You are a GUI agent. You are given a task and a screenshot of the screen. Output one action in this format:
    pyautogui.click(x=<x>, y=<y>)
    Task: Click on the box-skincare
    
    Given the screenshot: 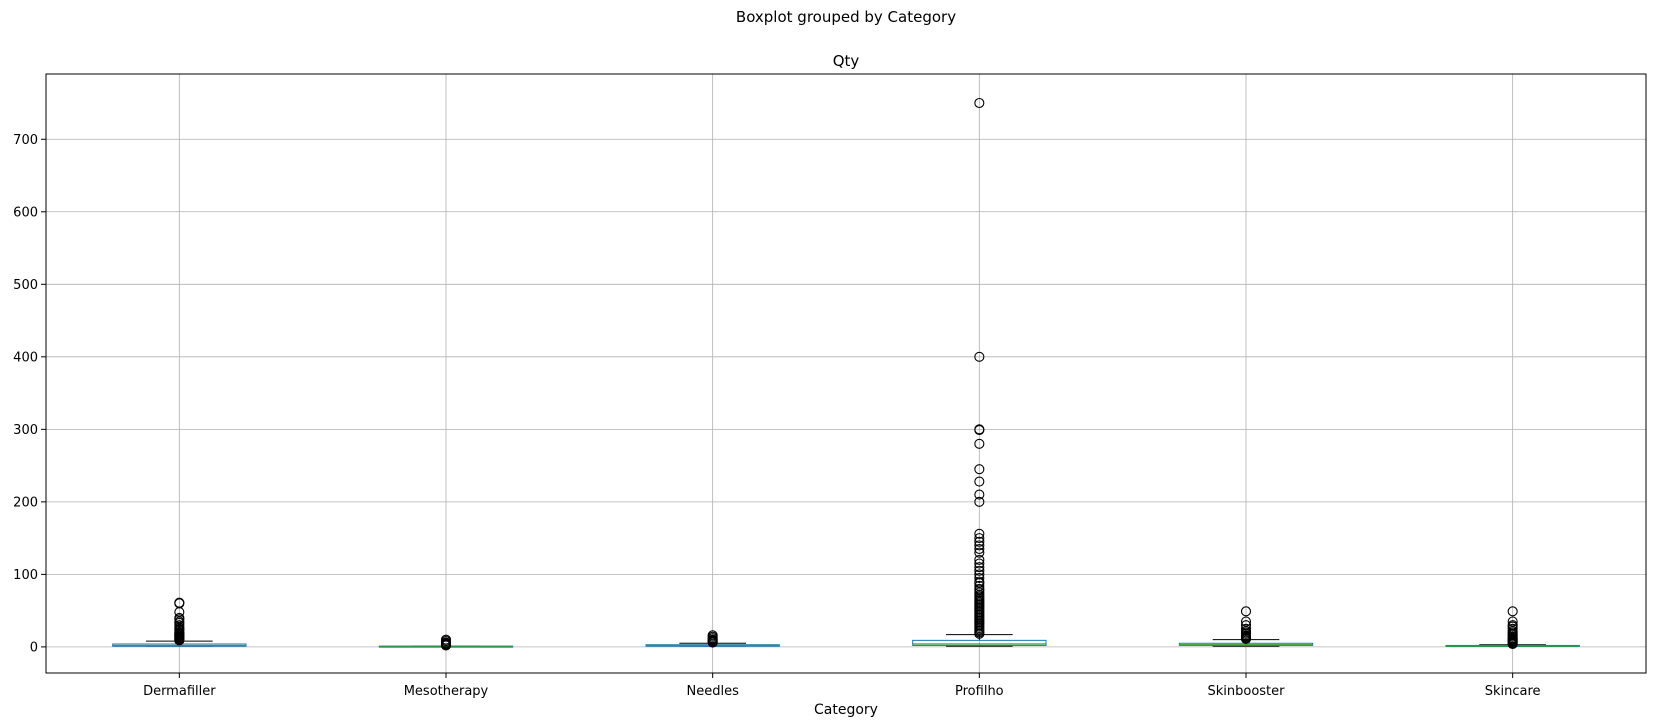 What is the action you would take?
    pyautogui.click(x=1512, y=628)
    